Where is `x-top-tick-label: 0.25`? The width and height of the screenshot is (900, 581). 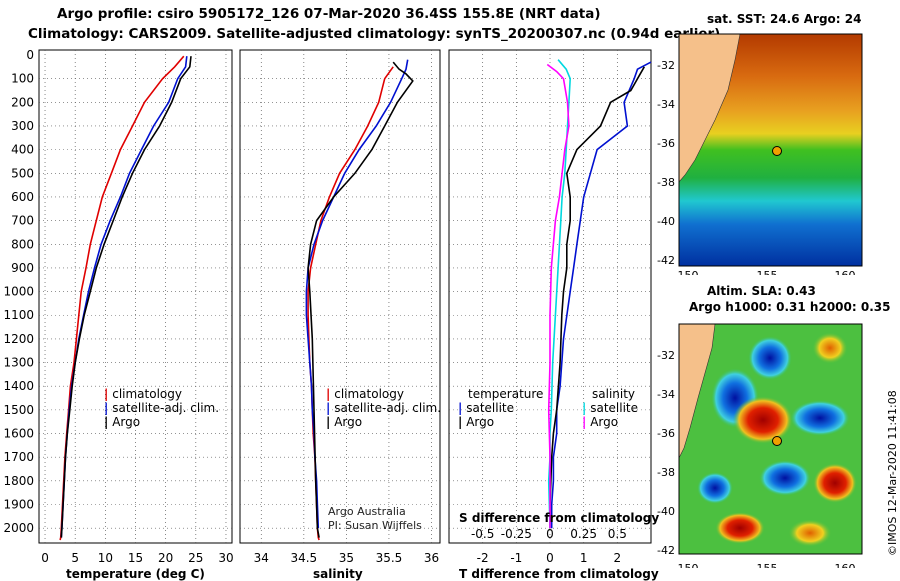 x-top-tick-label: 0.25 is located at coordinates (583, 534).